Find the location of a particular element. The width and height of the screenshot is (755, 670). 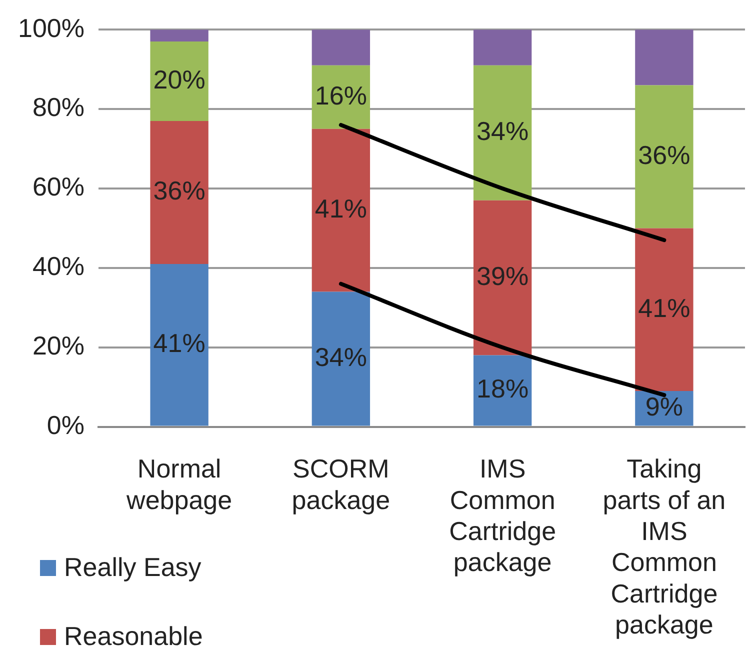

x-tick-label: SCORM package is located at coordinates (341, 484).